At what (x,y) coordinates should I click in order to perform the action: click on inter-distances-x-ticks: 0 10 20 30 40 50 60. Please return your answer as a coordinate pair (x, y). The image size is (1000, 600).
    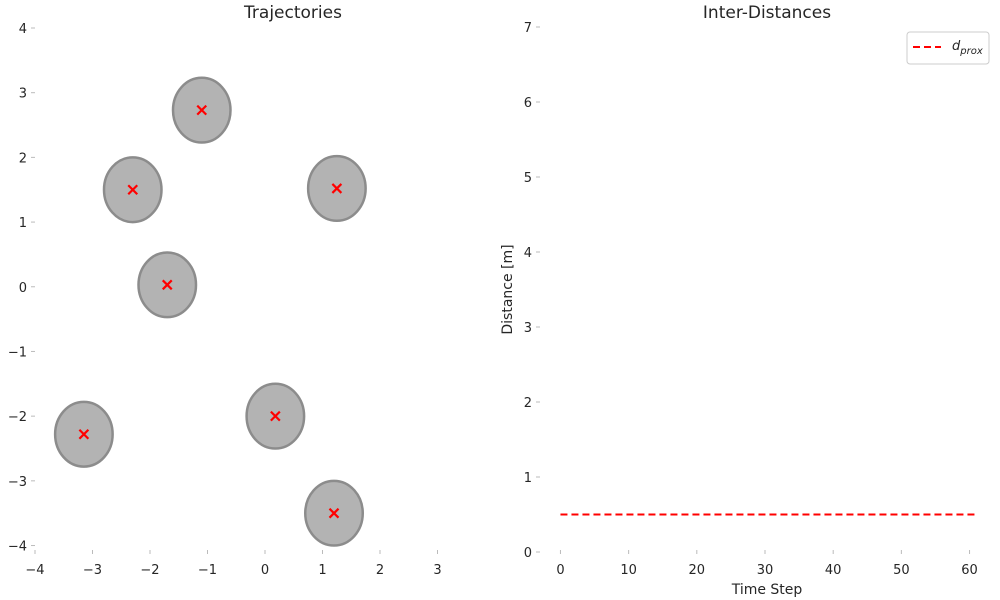
    Looking at the image, I should click on (767, 564).